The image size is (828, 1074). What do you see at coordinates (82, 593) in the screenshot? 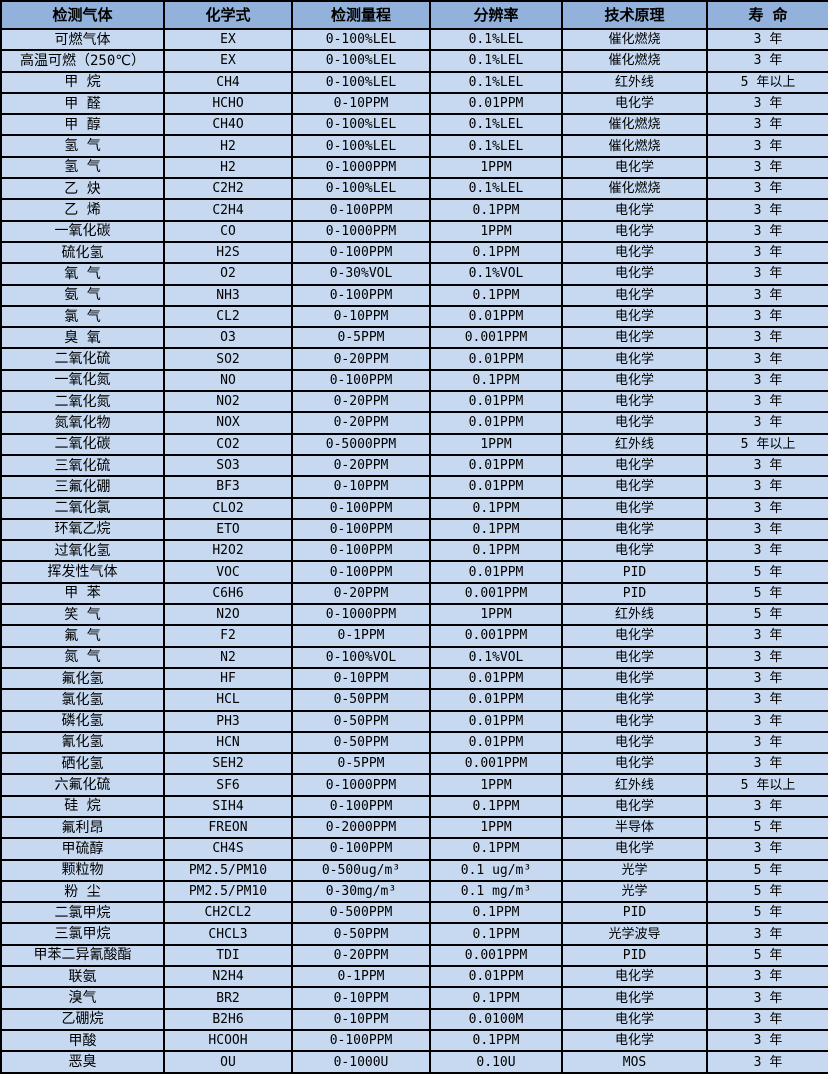
I see `cell-gas-name: 甲 苯` at bounding box center [82, 593].